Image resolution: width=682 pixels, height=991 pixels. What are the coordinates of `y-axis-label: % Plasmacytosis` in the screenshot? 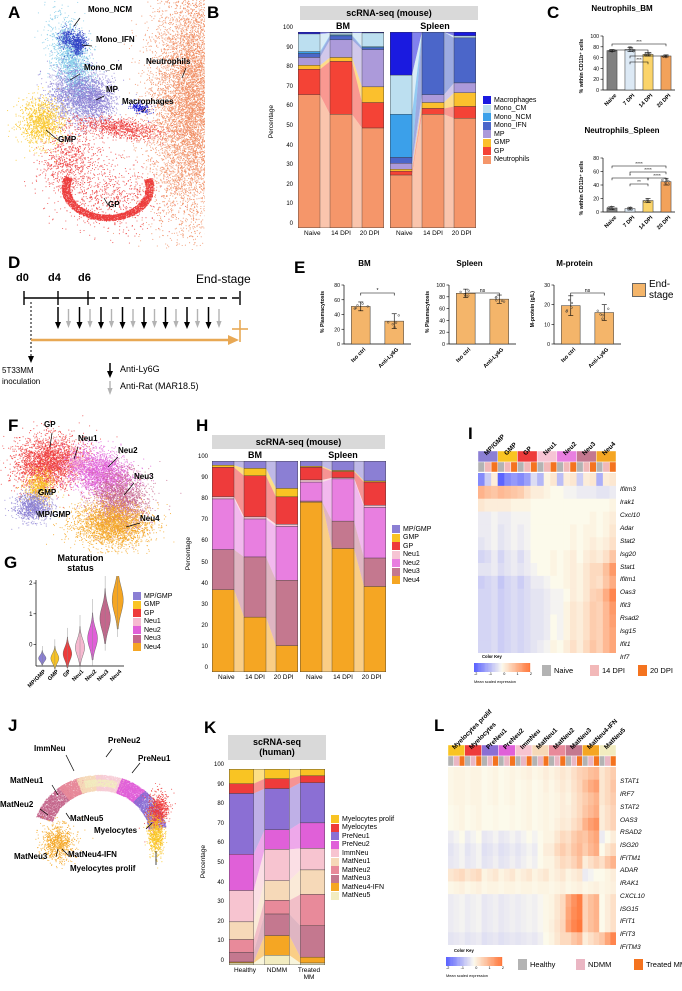 It's located at (323, 312).